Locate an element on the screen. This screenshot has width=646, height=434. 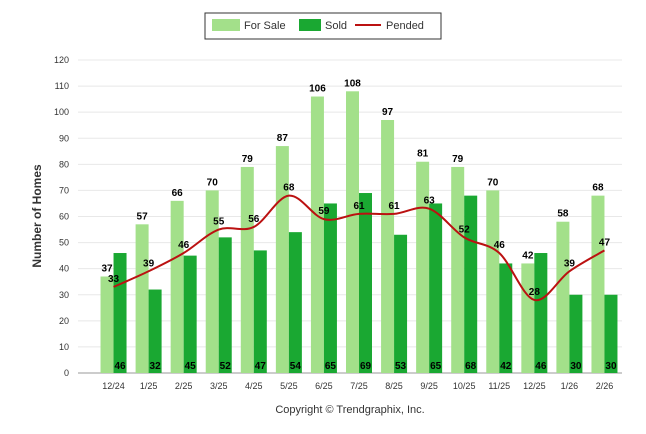
x-tick-label: 4/25 is located at coordinates (254, 386).